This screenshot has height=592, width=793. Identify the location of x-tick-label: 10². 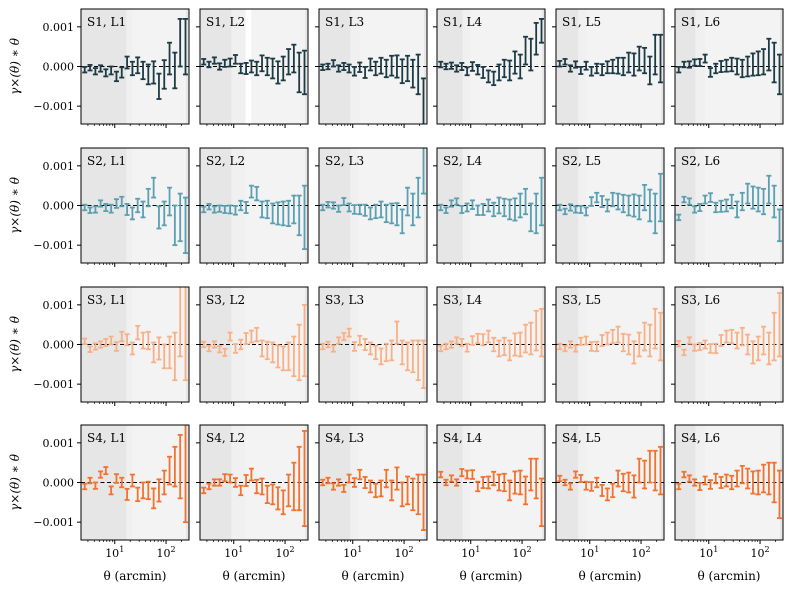
(522, 552).